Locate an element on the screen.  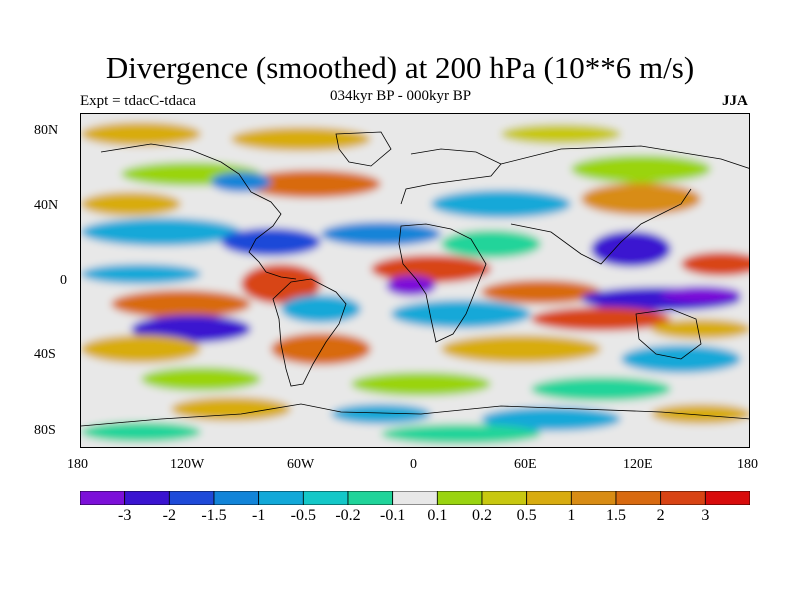
colorbar-label: -0.1 is located at coordinates (392, 515).